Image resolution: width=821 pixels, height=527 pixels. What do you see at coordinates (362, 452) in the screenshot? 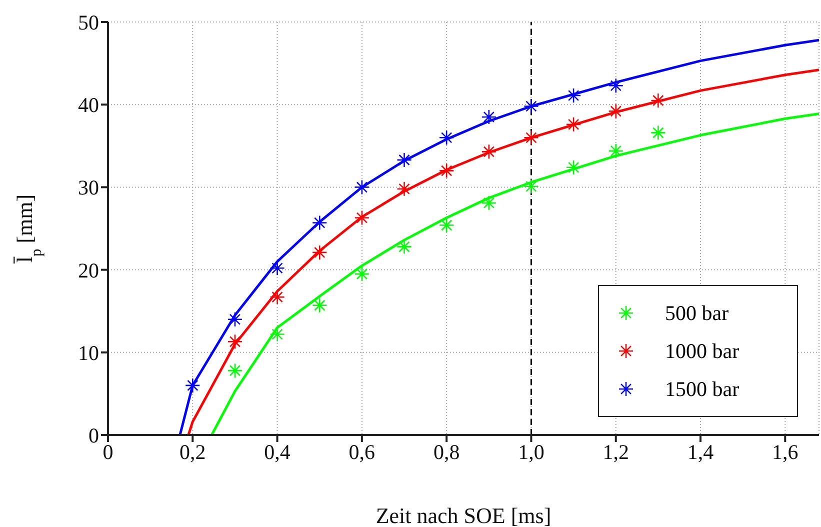
I see `x-tick-label: 0,6` at bounding box center [362, 452].